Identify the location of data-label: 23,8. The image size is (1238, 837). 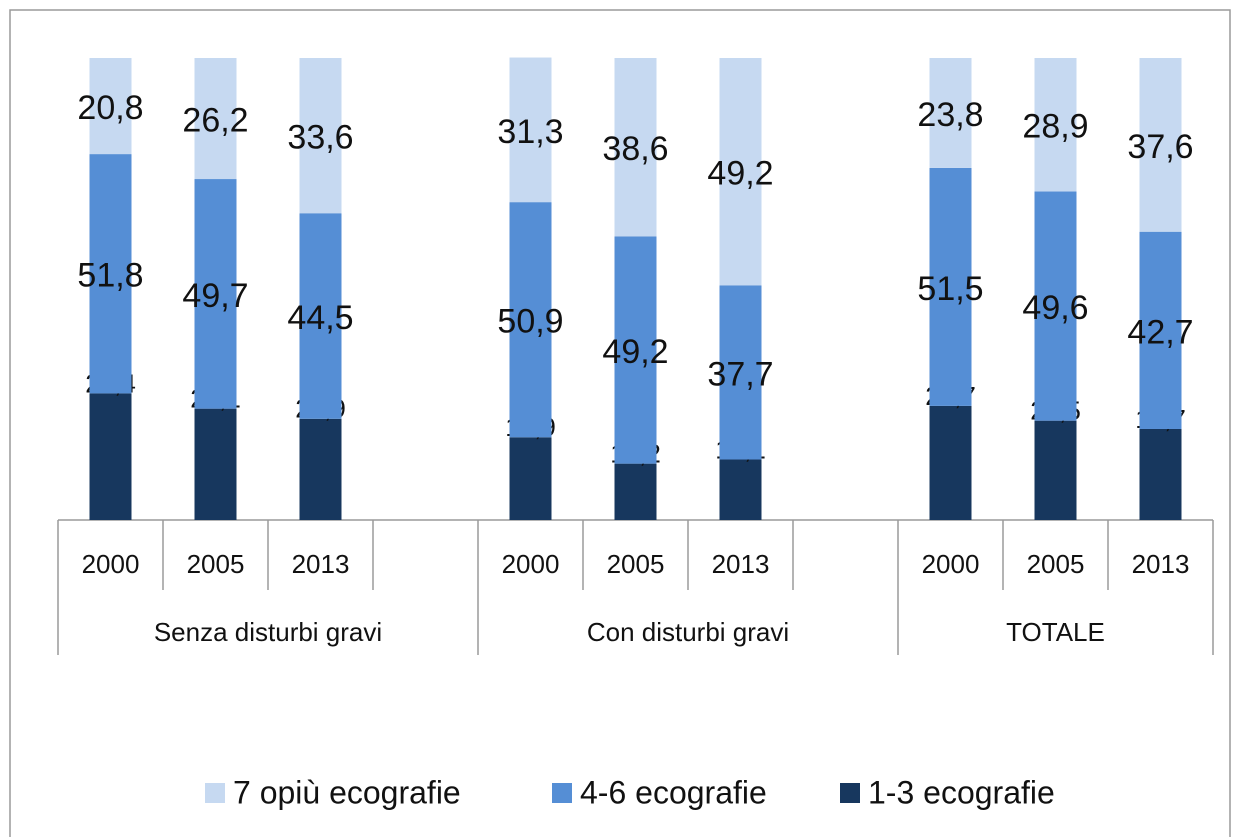
(950, 115).